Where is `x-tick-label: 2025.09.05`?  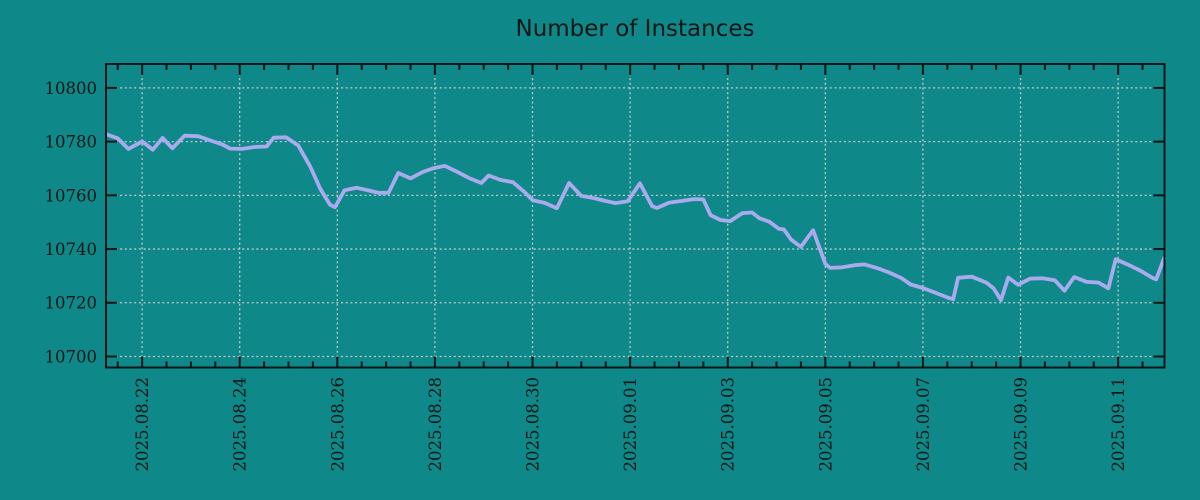 x-tick-label: 2025.09.05 is located at coordinates (825, 424).